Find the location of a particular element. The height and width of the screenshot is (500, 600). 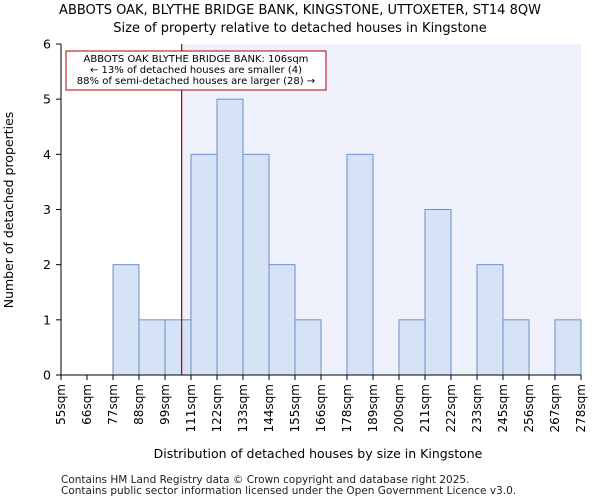

annotation-box is located at coordinates (196, 70).